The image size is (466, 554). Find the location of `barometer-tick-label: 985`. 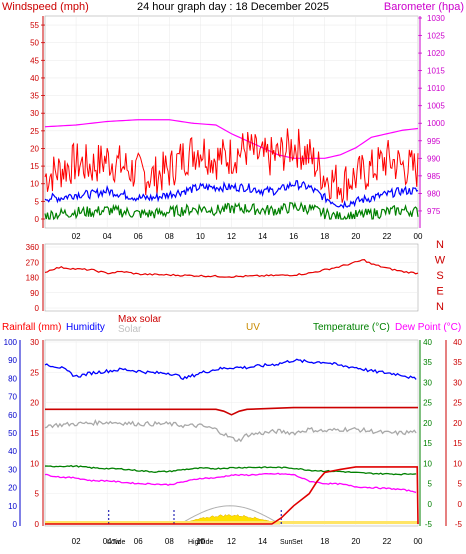

barometer-tick-label: 985 is located at coordinates (434, 176).